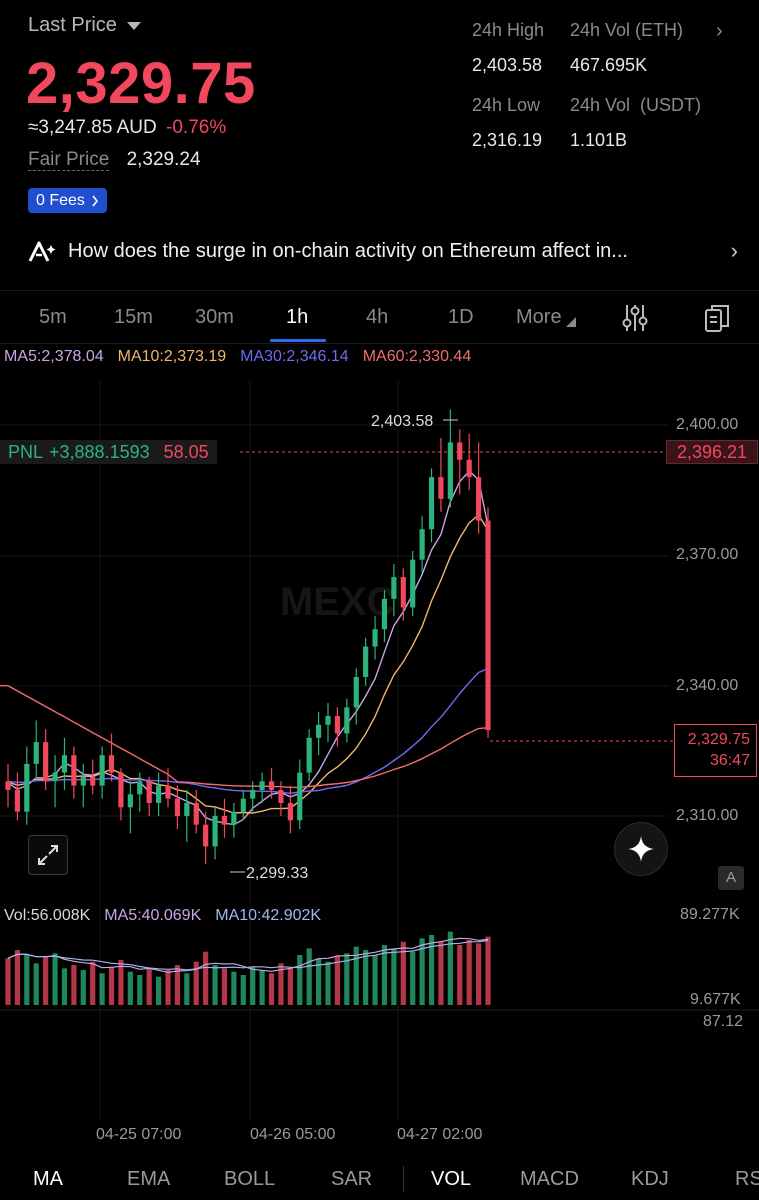 The width and height of the screenshot is (759, 1200). What do you see at coordinates (707, 424) in the screenshot?
I see `price-axis-label: 2,400.00` at bounding box center [707, 424].